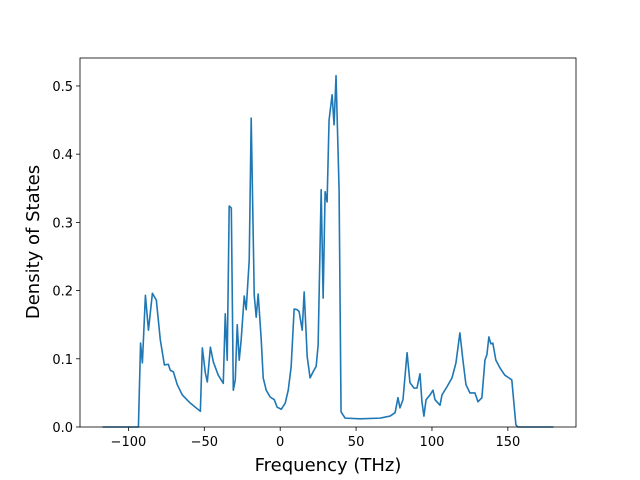  Describe the element at coordinates (62, 428) in the screenshot. I see `y-tick-label: 0.0` at that location.